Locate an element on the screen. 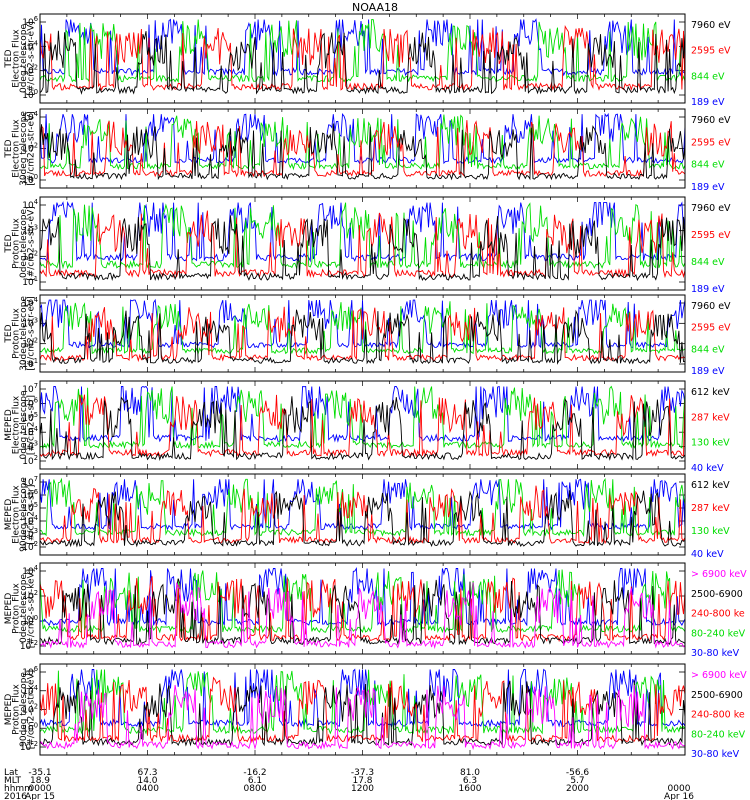  legend: 612 keV 287 keV 130 keV 40 keV is located at coordinates (710, 430).